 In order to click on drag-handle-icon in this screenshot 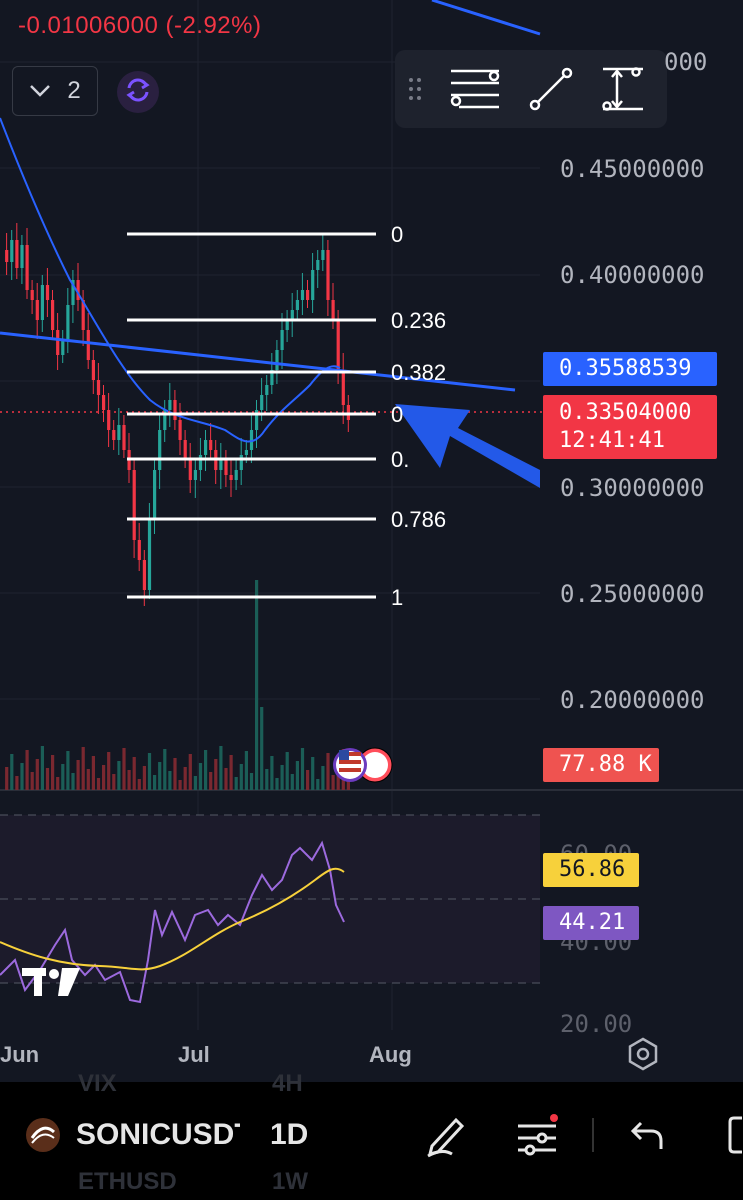, I will do `click(415, 89)`.